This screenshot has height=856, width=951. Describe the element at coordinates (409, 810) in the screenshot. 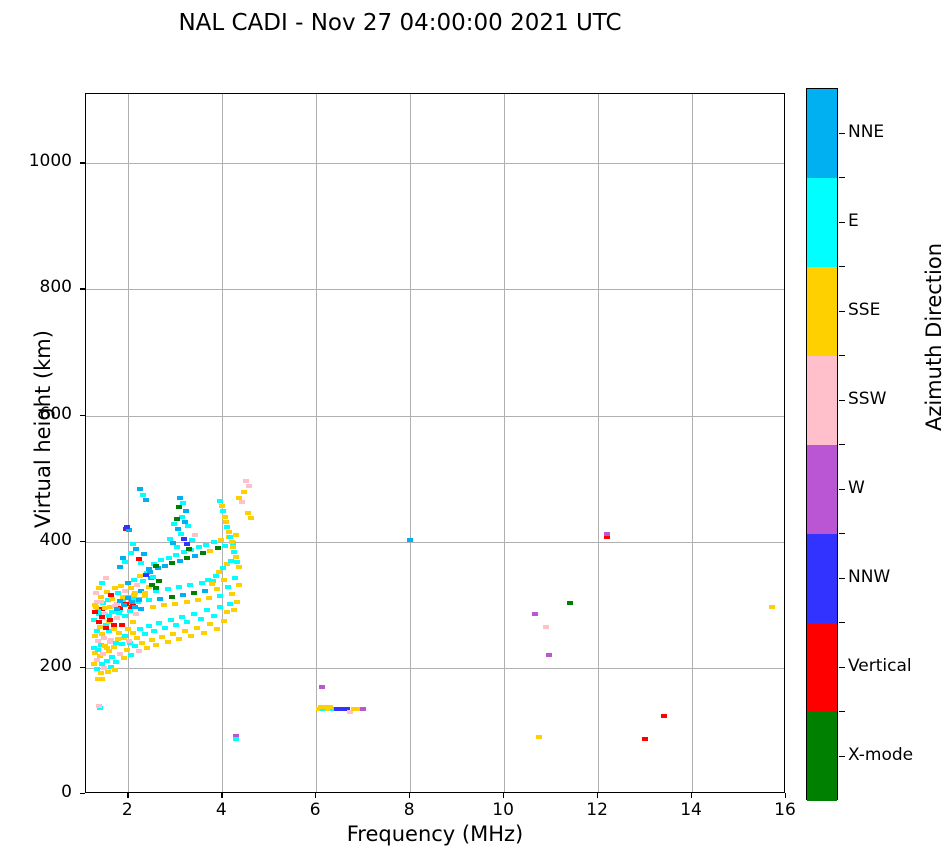

I see `x-axis-tick-label: 8` at that location.